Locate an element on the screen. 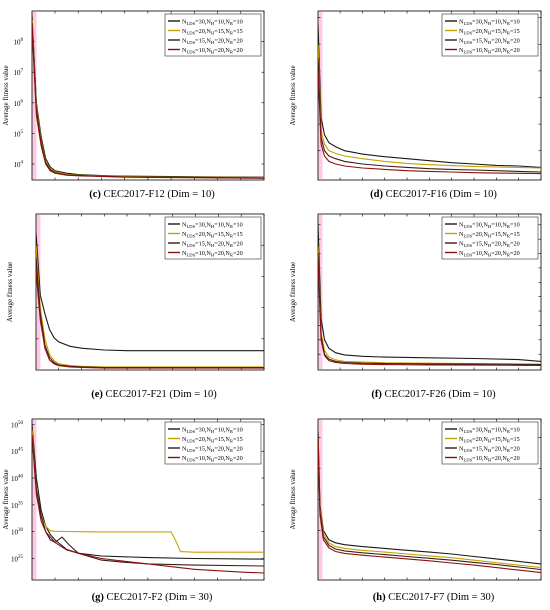 This screenshot has height=610, width=550. y-tick-exponent: 50 is located at coordinates (21, 423).